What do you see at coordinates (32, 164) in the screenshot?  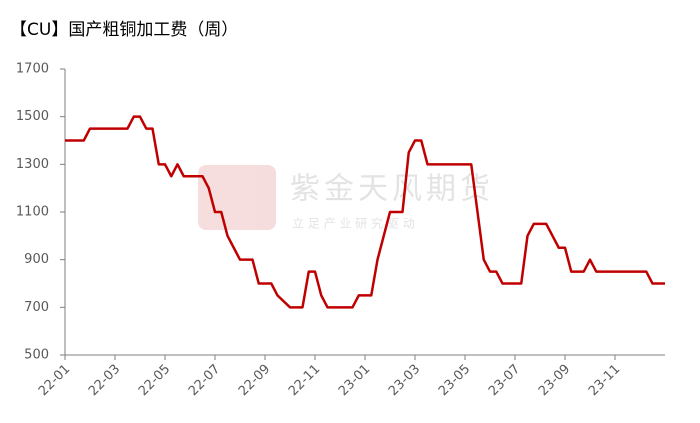 I see `y-tick-label: 1300` at bounding box center [32, 164].